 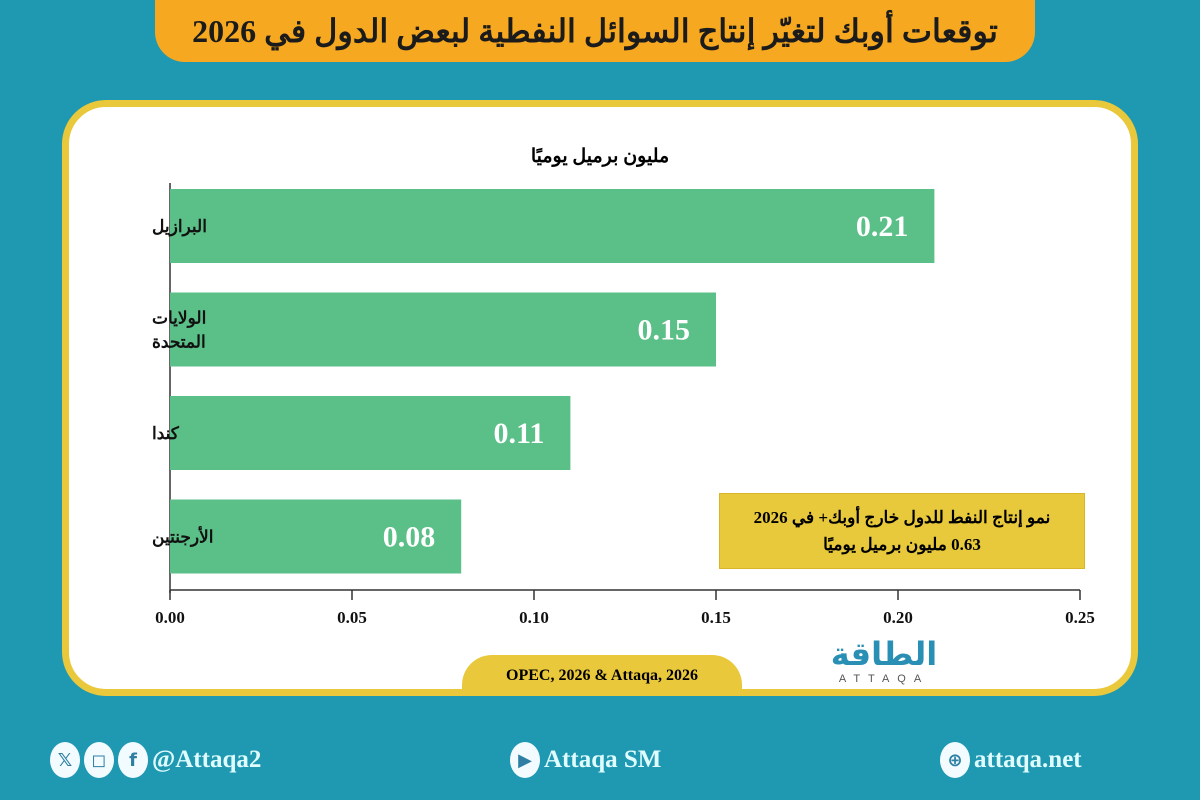 What do you see at coordinates (170, 617) in the screenshot?
I see `x-tick-label: 0.00` at bounding box center [170, 617].